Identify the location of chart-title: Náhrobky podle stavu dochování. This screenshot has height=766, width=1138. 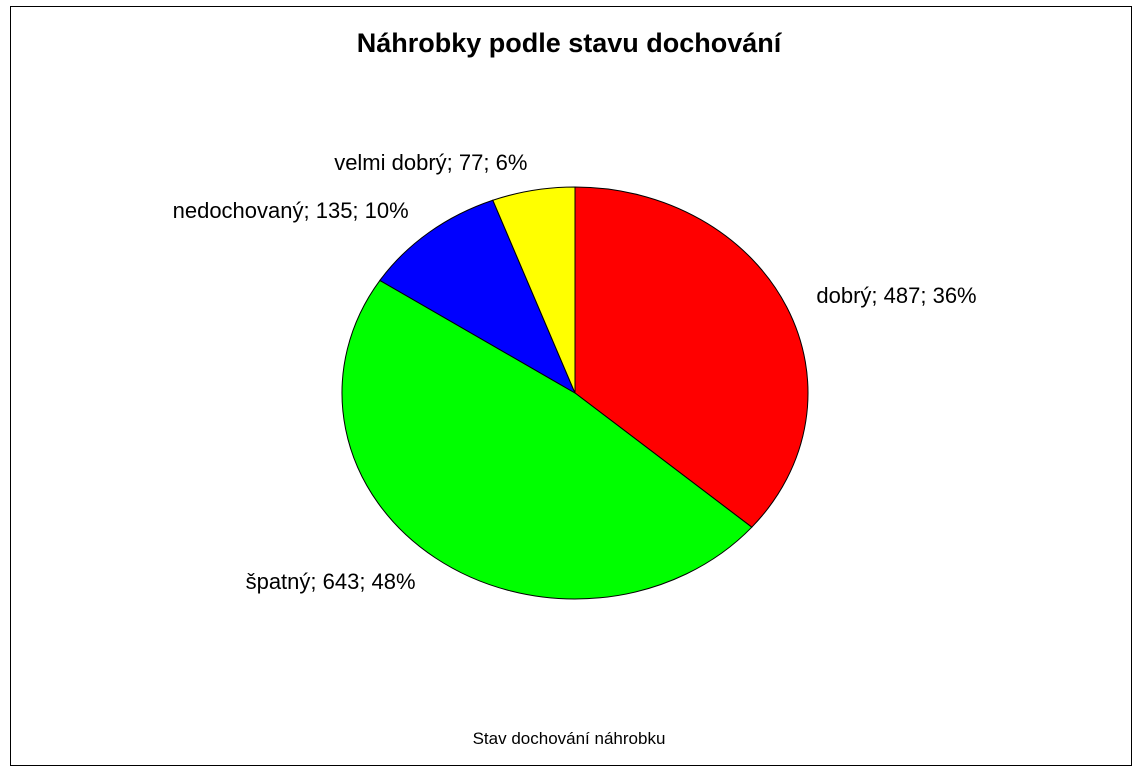
(569, 43).